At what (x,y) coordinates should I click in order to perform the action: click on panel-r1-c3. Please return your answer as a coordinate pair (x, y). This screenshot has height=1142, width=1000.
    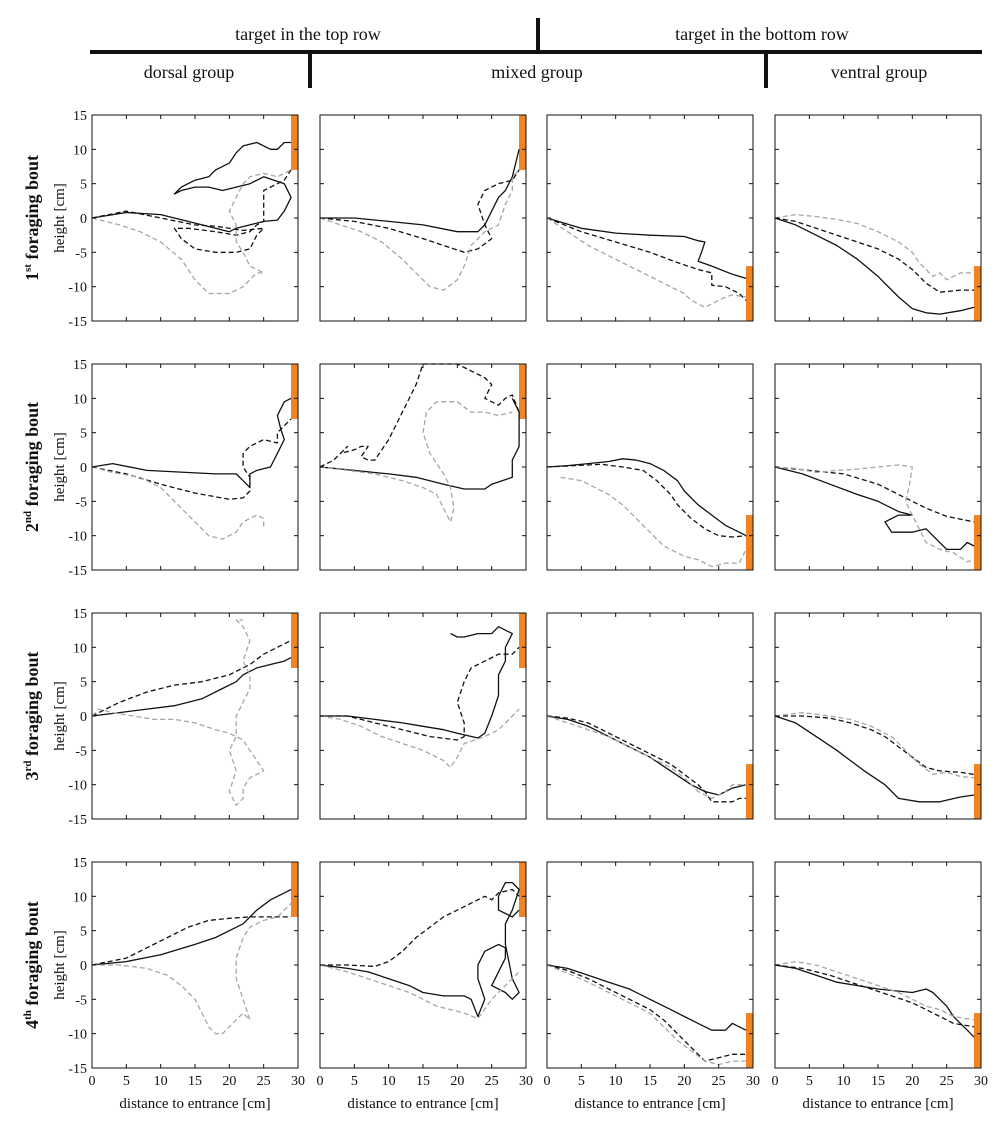
    Looking at the image, I should click on (650, 218).